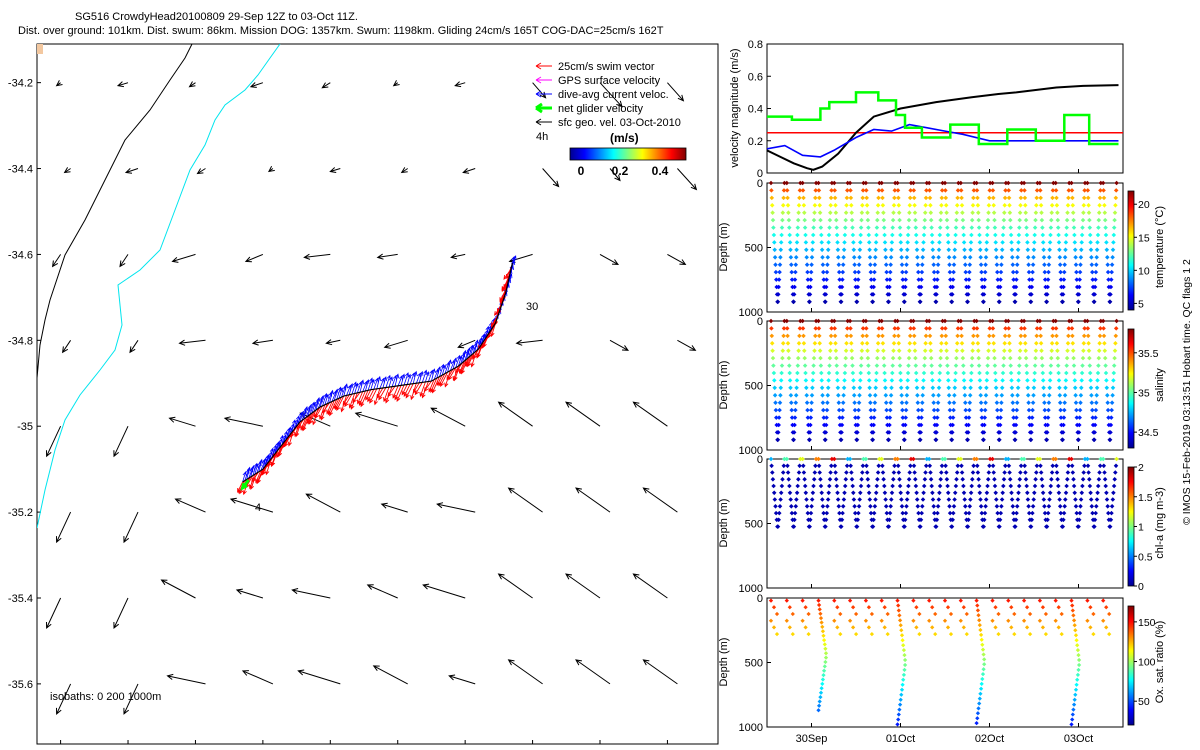 This screenshot has width=1200, height=750. I want to click on oxygen-y-tick-label: 500, so click(754, 664).